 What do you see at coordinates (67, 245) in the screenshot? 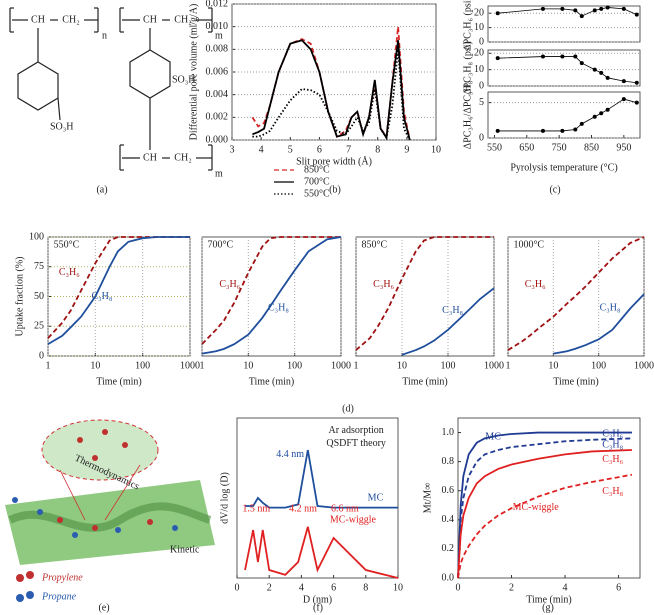
I see `annotation: 550°C` at bounding box center [67, 245].